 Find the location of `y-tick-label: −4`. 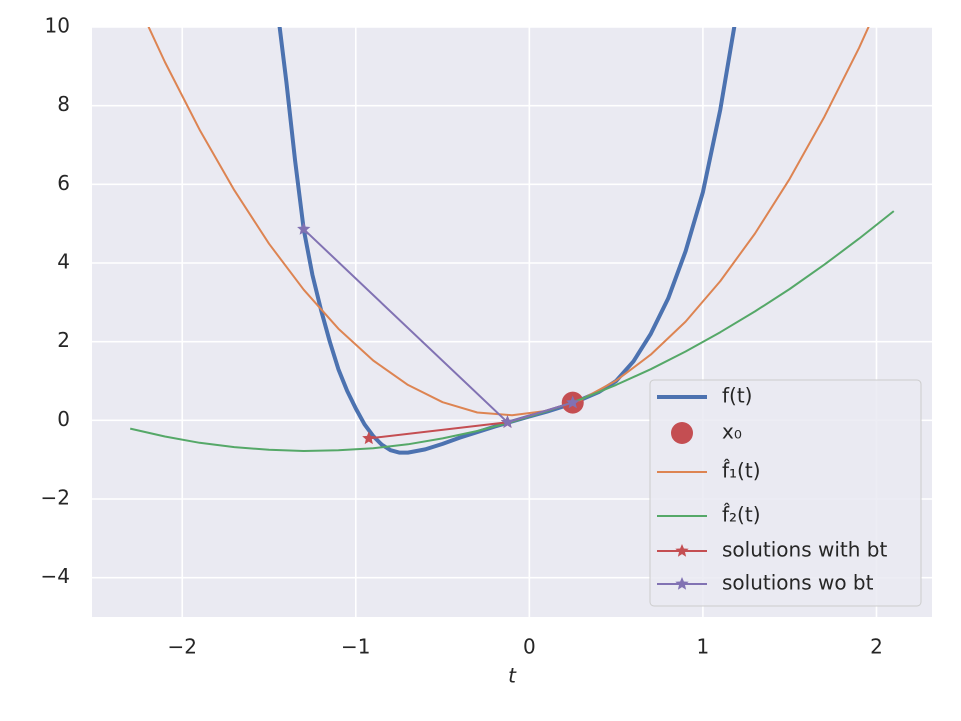

y-tick-label: −4 is located at coordinates (55, 576).